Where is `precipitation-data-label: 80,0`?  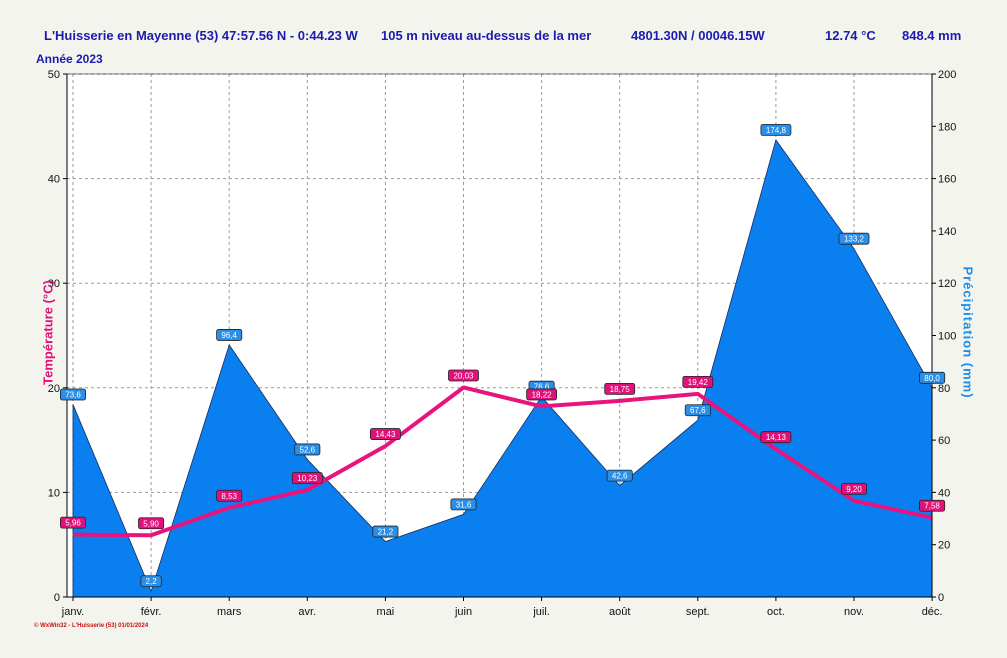
precipitation-data-label: 80,0 is located at coordinates (932, 378).